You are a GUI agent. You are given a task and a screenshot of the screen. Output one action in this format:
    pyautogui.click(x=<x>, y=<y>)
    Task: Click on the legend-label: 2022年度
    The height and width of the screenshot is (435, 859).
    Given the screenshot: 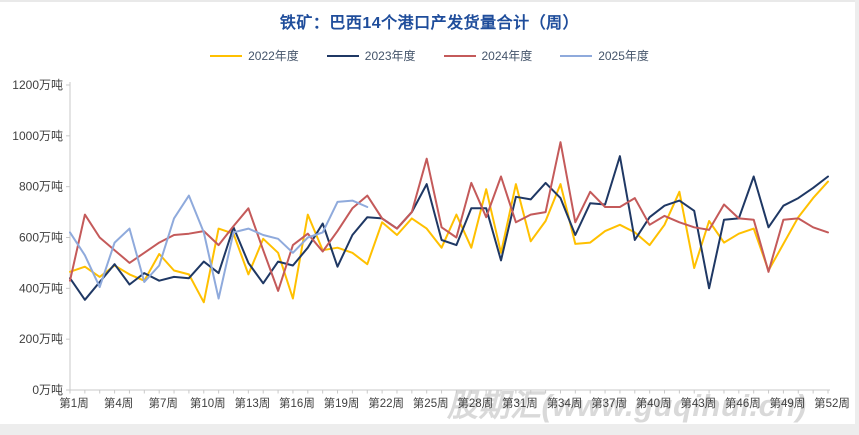 What is the action you would take?
    pyautogui.click(x=273, y=56)
    